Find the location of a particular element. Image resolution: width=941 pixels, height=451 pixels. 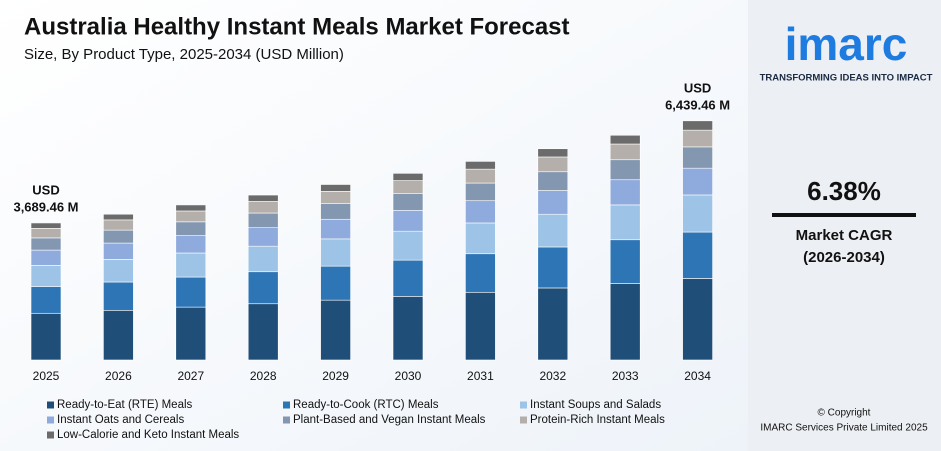

copyright: IMARC Services Private Limited 2025 is located at coordinates (844, 428).